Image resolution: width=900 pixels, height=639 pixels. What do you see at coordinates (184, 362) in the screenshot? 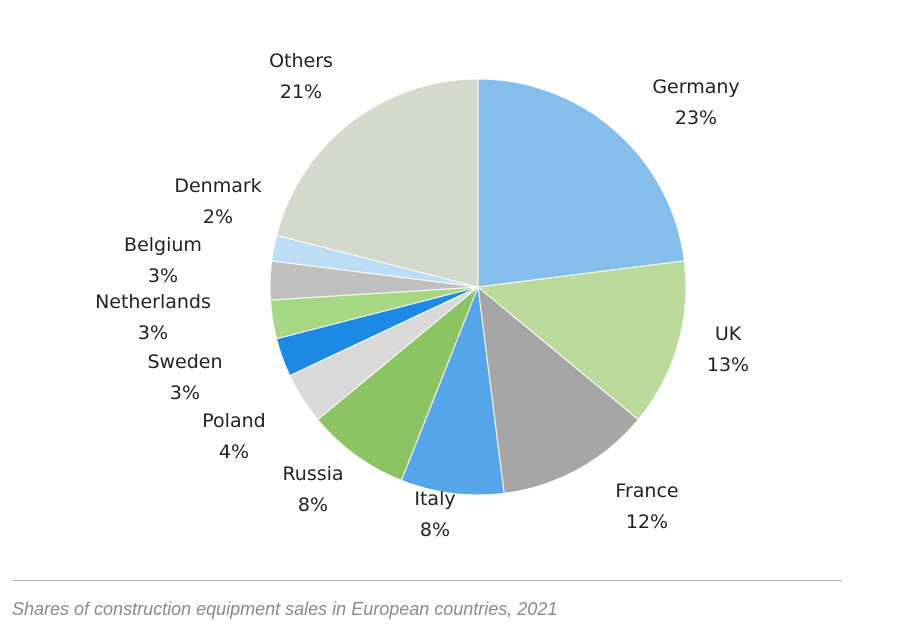
I see `slice-label: Sweden` at bounding box center [184, 362].